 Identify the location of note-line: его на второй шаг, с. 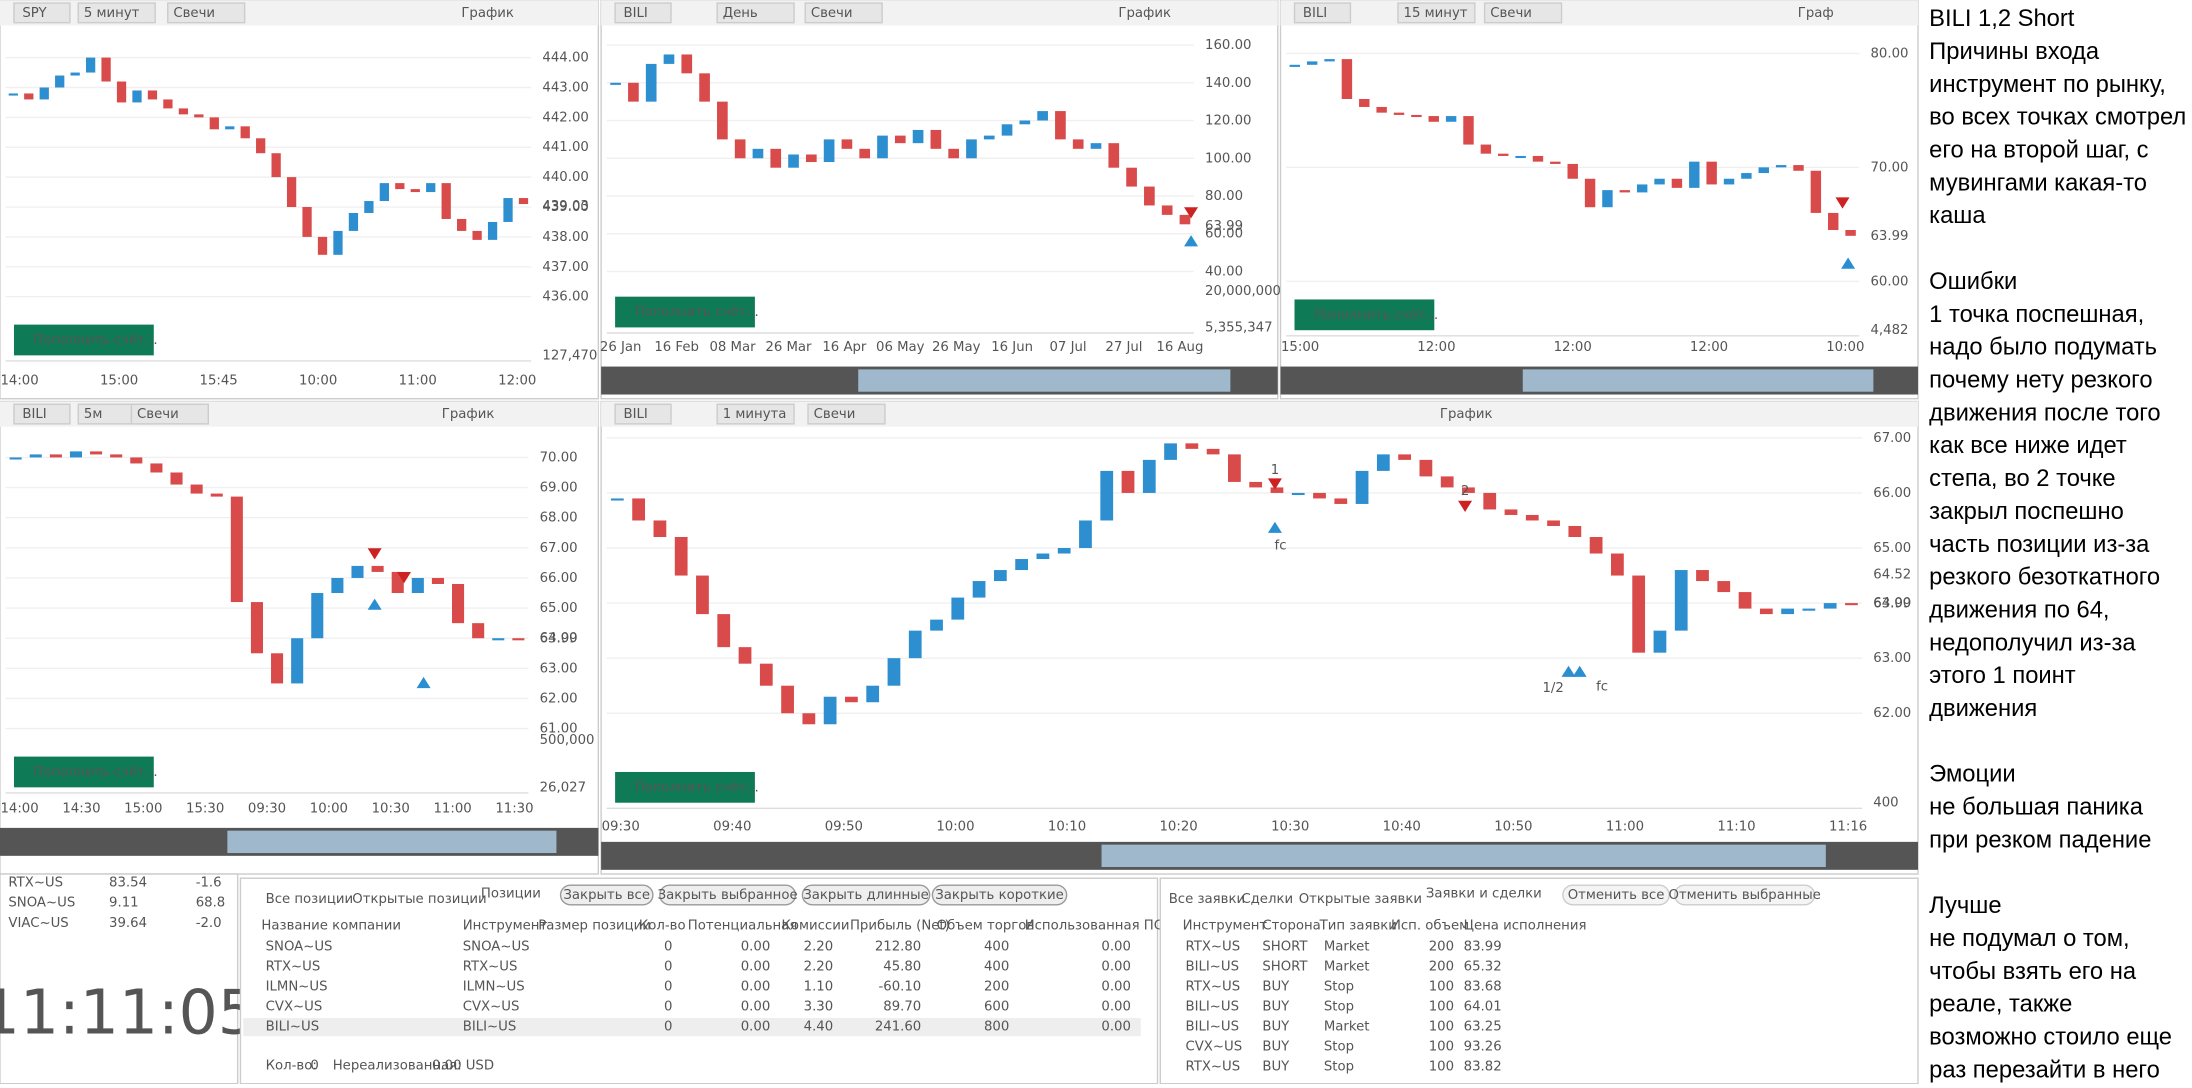
(2038, 150).